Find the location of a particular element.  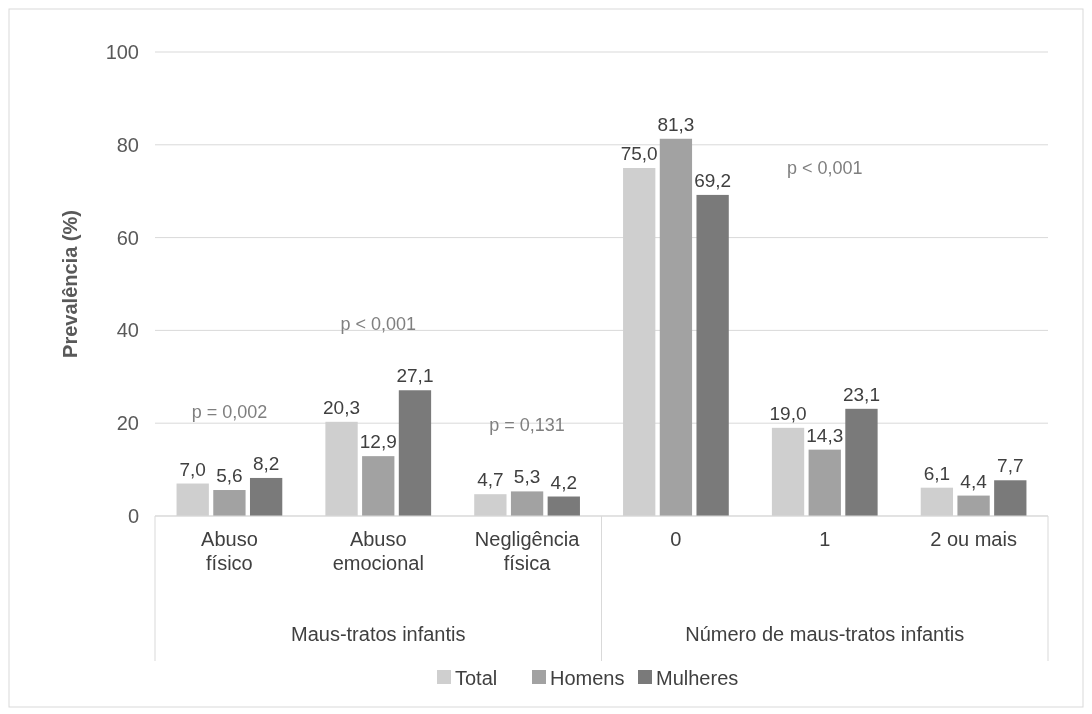

x-tick-label: Abuso físico is located at coordinates (229, 551).